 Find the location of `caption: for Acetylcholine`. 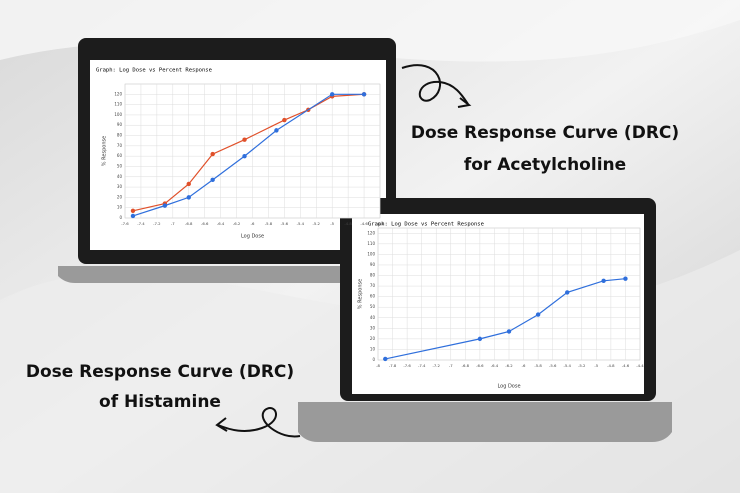

caption: for Acetylcholine is located at coordinates (545, 165).